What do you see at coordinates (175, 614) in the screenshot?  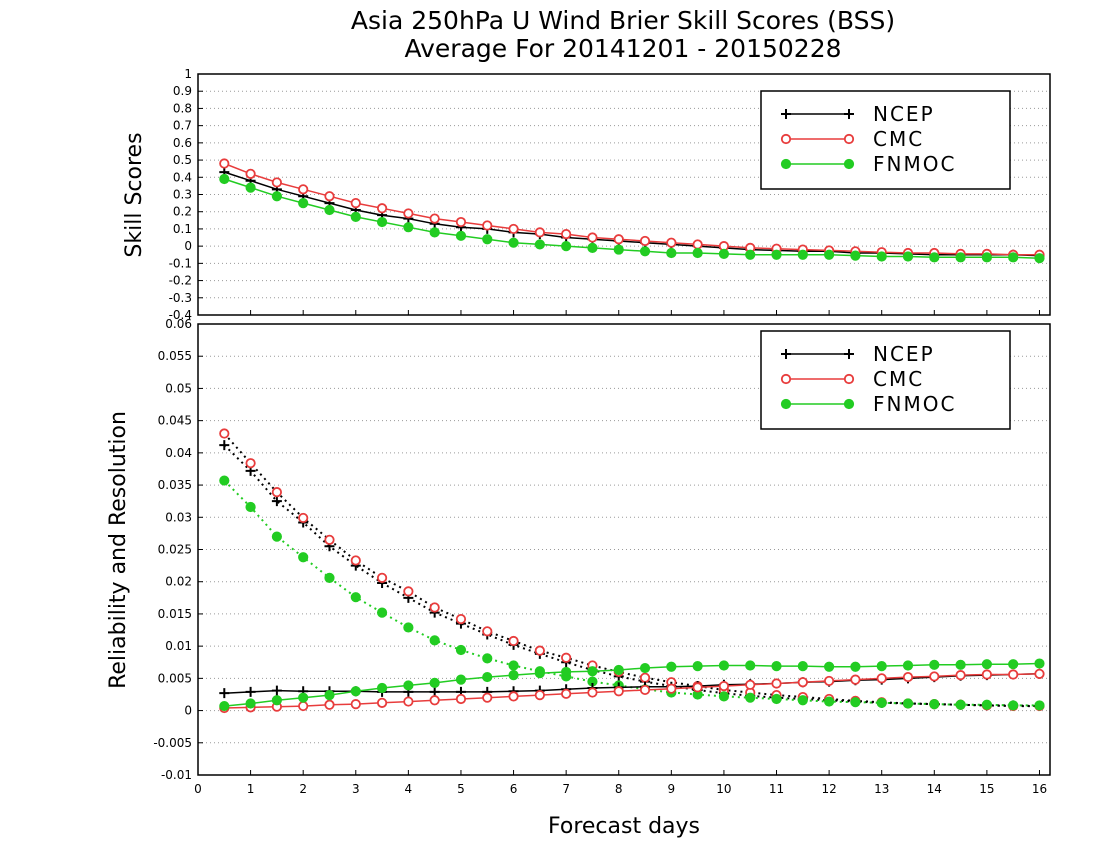 I see `y-tick-label: 0.015` at bounding box center [175, 614].